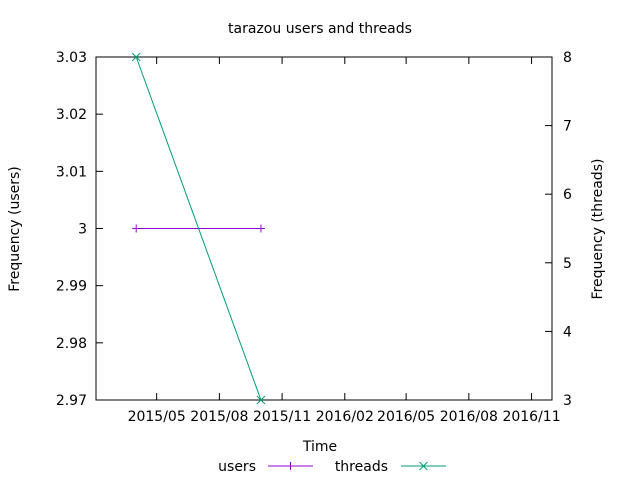 The height and width of the screenshot is (480, 640). I want to click on x-tick-label: 2015/05, so click(157, 417).